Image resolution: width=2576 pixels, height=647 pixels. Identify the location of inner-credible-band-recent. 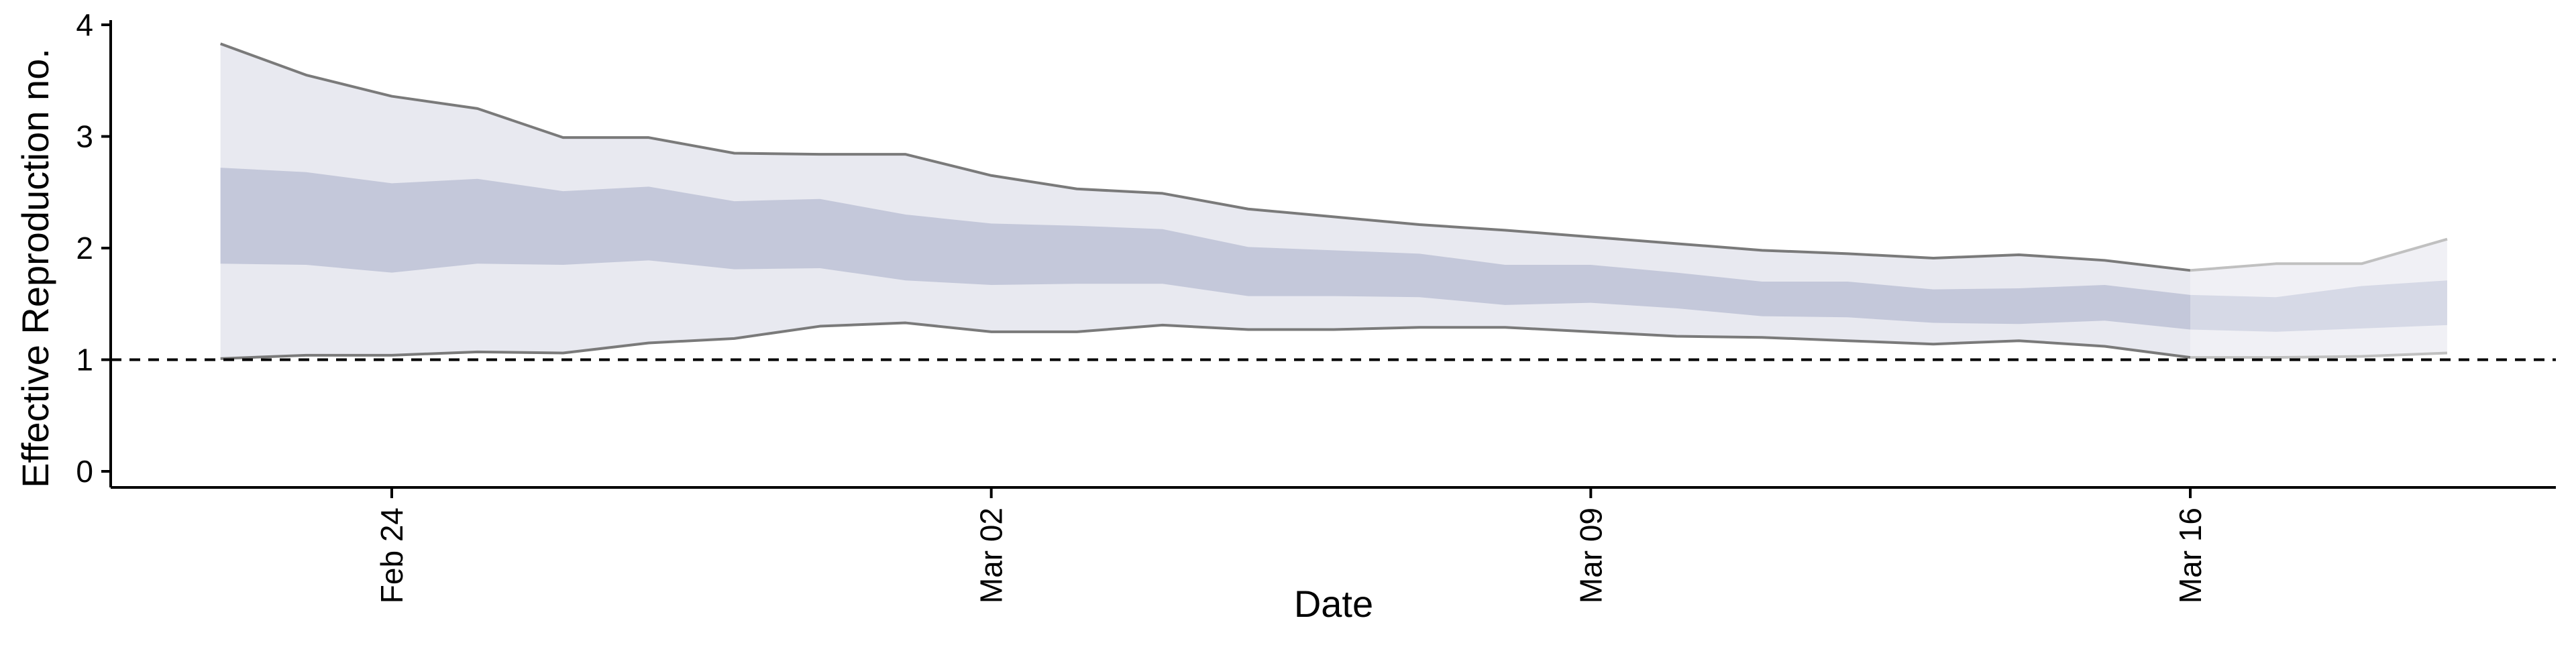
(2318, 306).